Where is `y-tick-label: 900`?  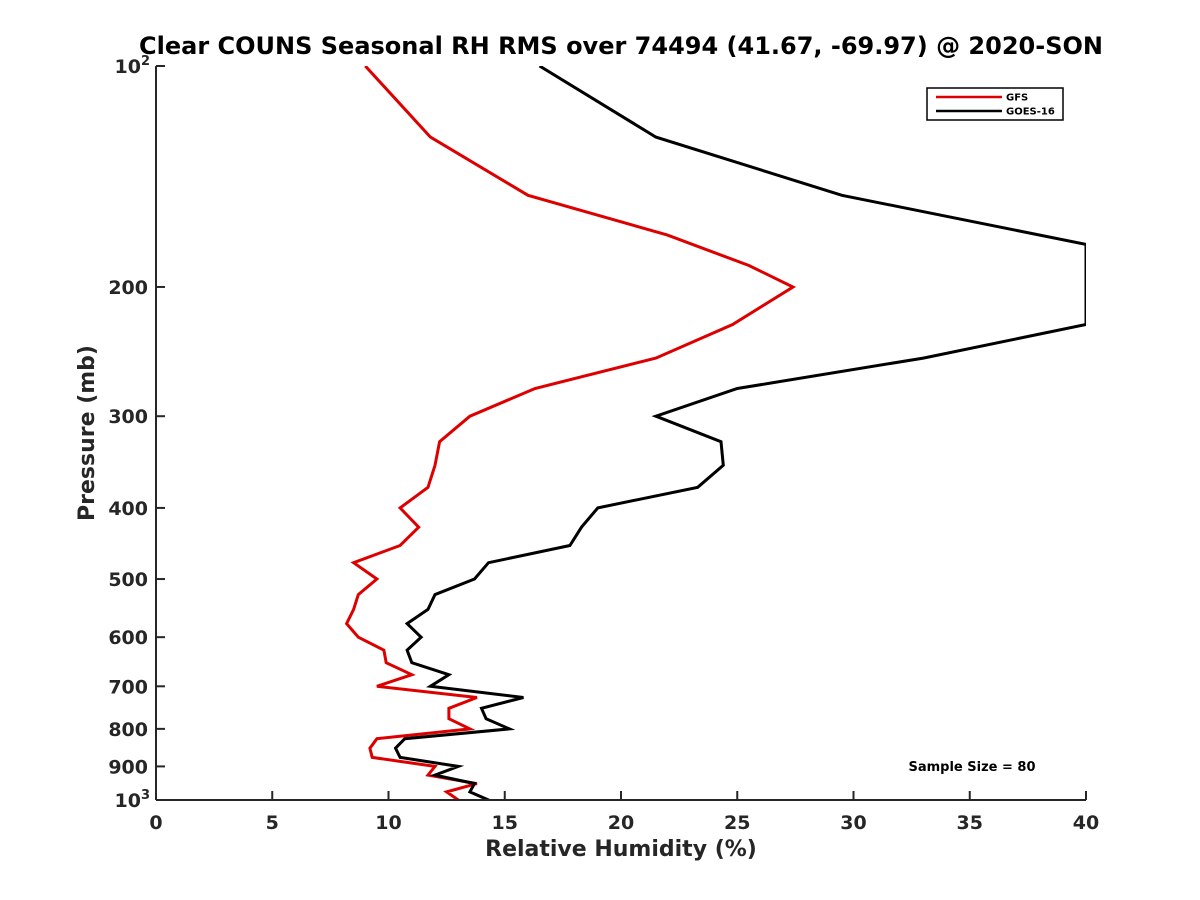
y-tick-label: 900 is located at coordinates (128, 767).